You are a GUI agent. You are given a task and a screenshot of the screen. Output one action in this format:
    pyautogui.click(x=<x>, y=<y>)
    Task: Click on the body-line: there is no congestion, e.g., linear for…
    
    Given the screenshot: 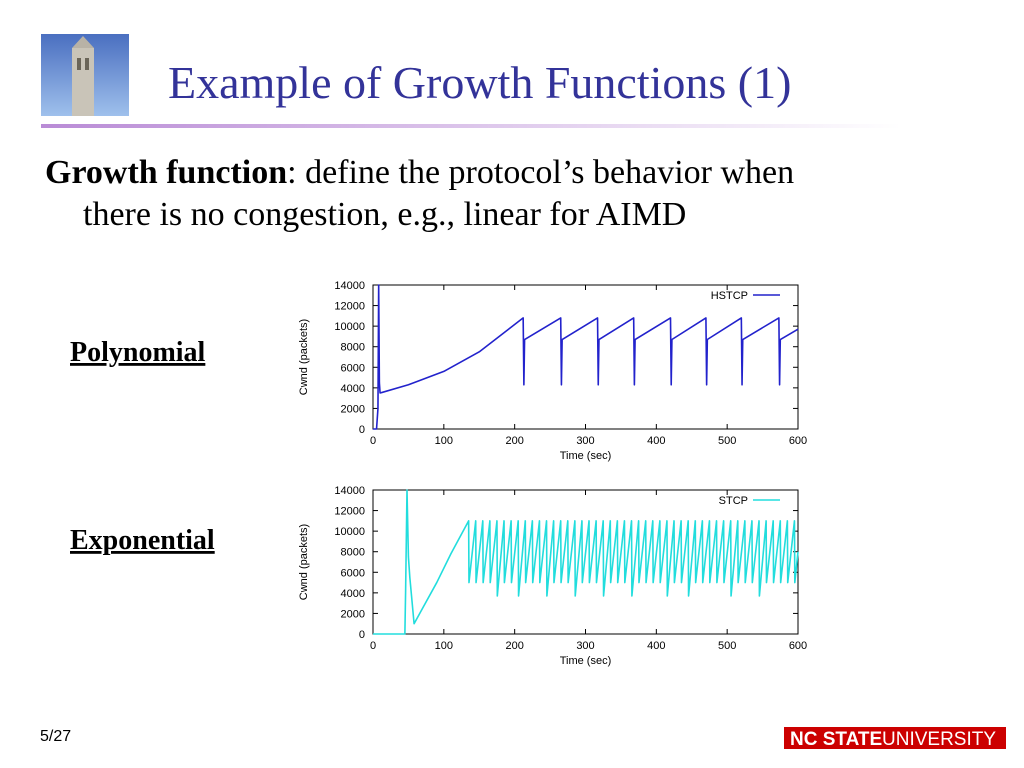 What is the action you would take?
    pyautogui.click(x=384, y=214)
    